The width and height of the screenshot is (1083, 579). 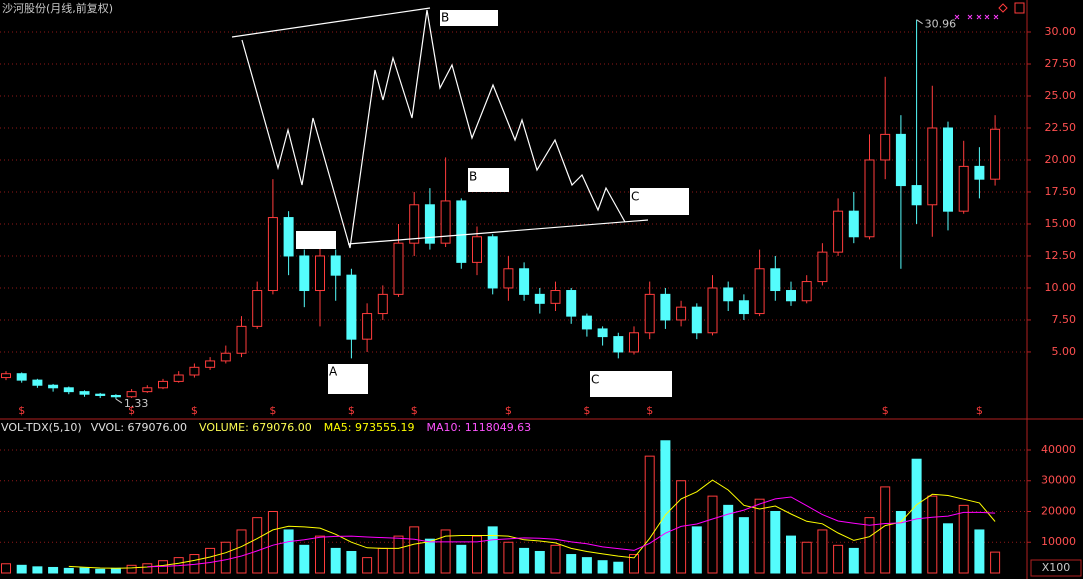 What do you see at coordinates (1064, 319) in the screenshot?
I see `y-tick-label: 7.50` at bounding box center [1064, 319].